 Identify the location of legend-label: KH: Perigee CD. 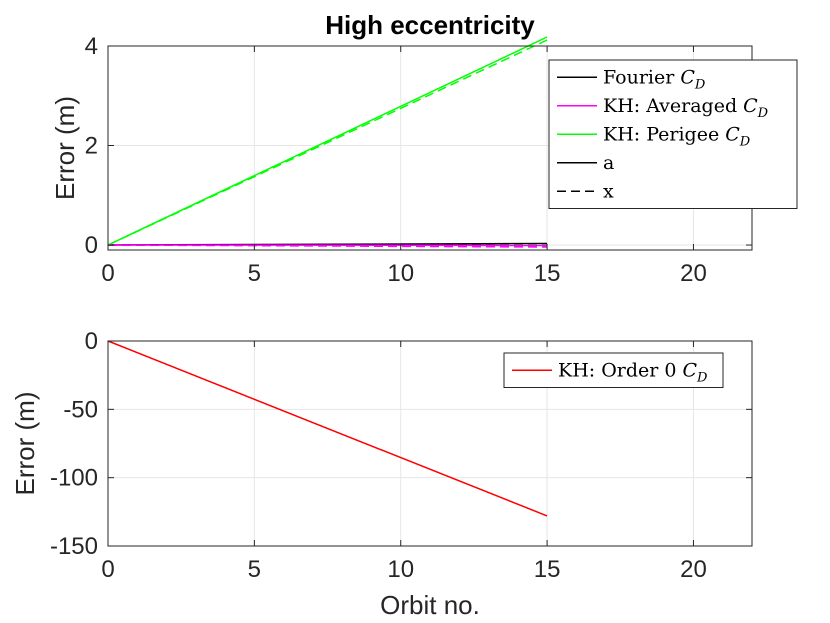
(677, 136).